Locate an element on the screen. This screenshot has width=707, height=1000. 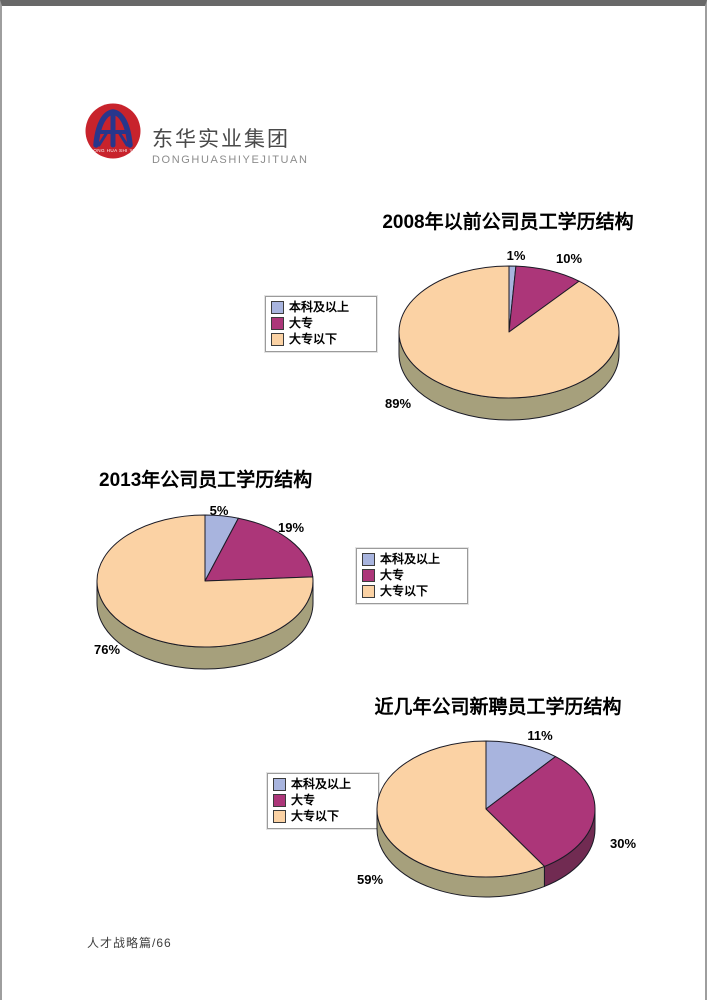
pie-chart-2008: 1% 10% 89% is located at coordinates (502, 334).